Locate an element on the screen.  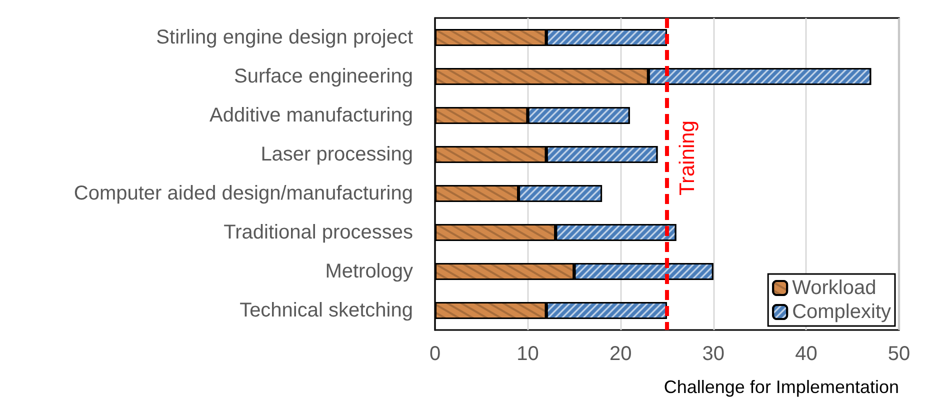
y-tick-label: Metrology is located at coordinates (369, 271).